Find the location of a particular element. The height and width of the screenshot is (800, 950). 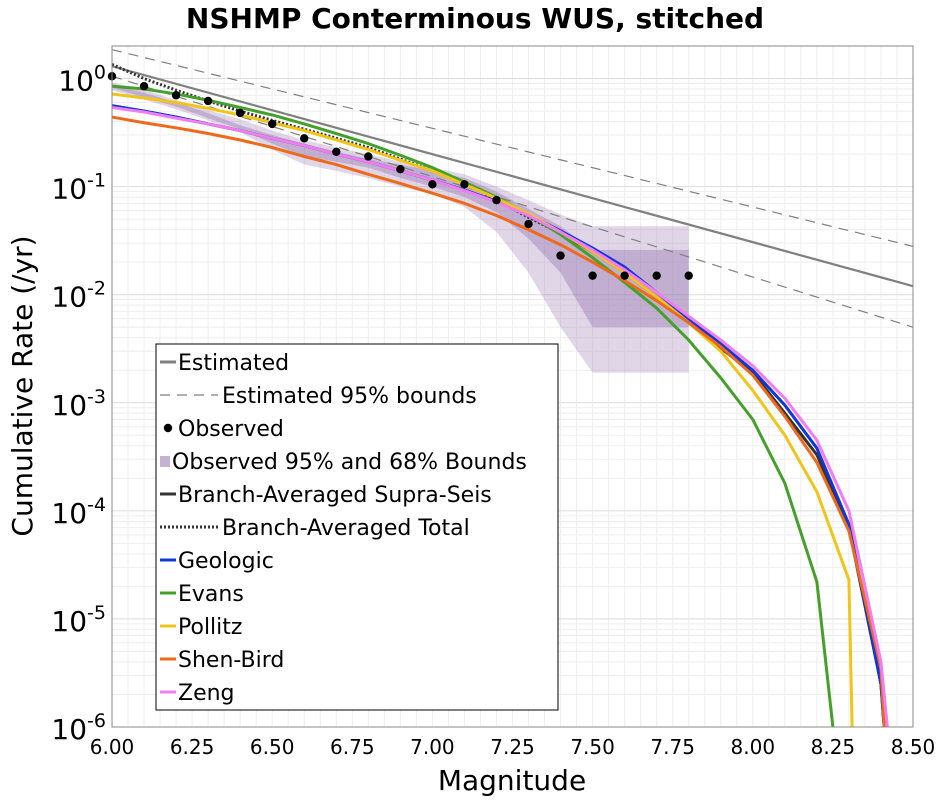

legend-label: Branch-Averaged Total is located at coordinates (346, 528).